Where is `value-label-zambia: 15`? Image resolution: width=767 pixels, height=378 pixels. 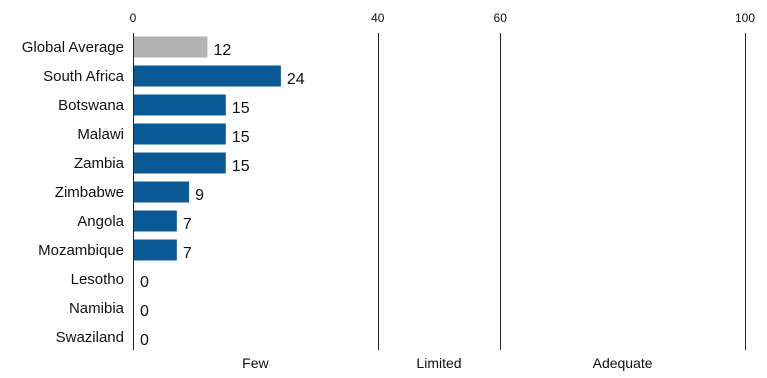 value-label-zambia: 15 is located at coordinates (241, 166).